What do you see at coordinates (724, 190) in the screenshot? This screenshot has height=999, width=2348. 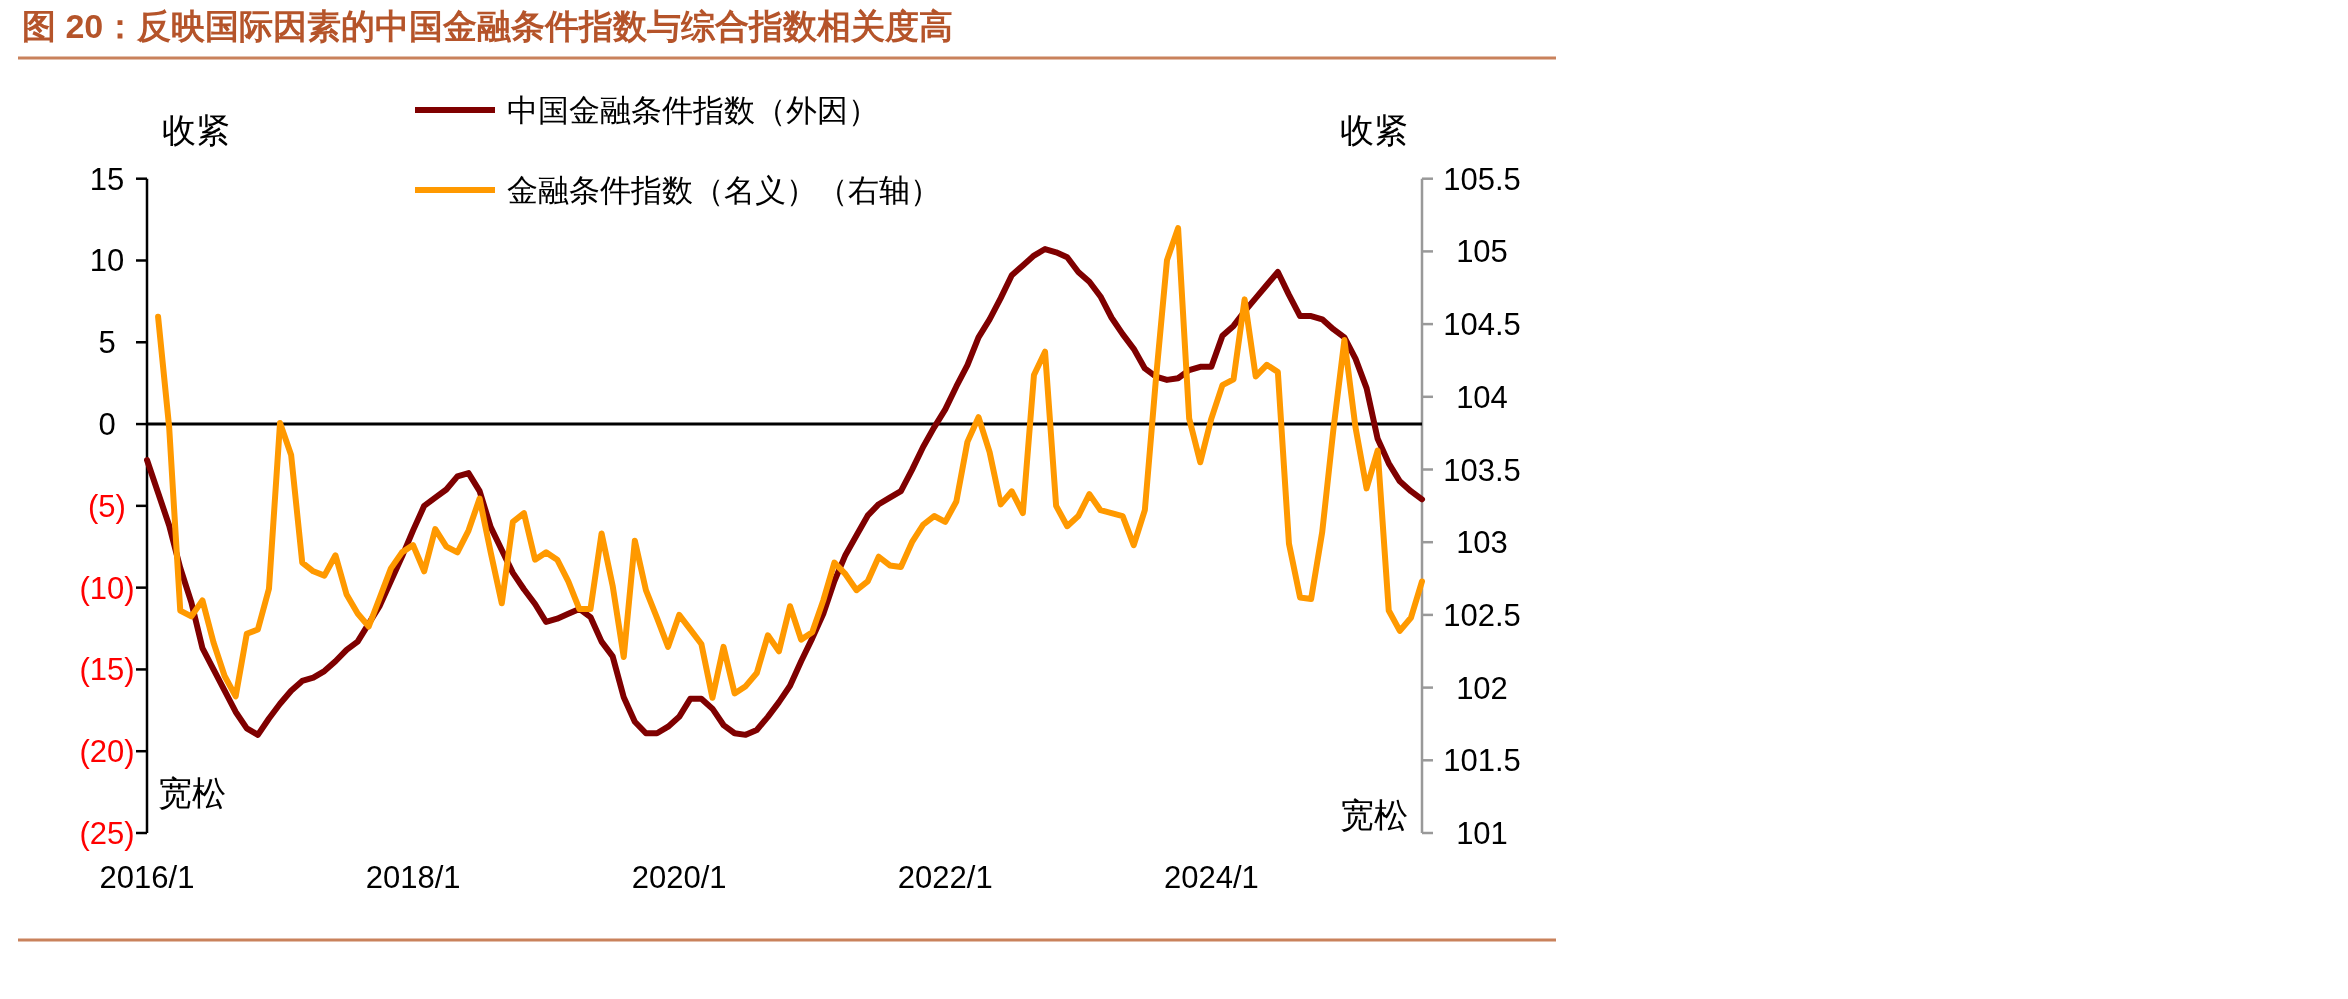 I see `legend-label: 金融条件指数（名义）（右轴）` at bounding box center [724, 190].